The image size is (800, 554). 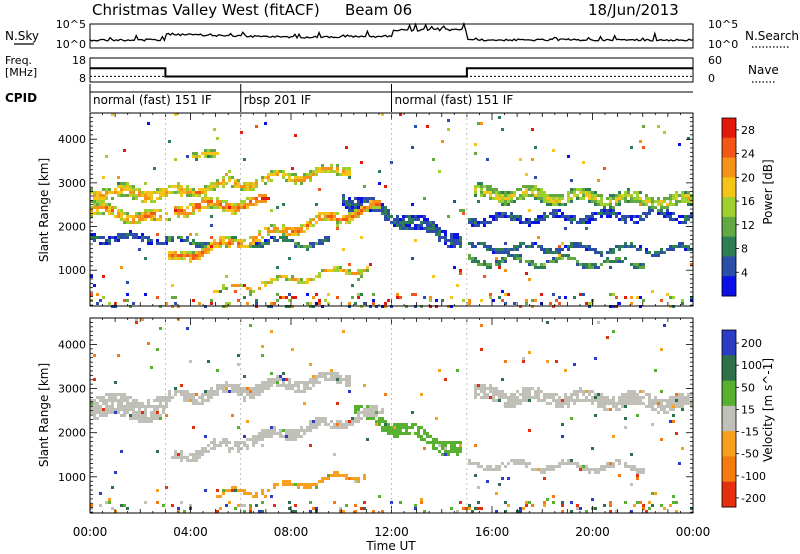 I want to click on velocity-colorbar: 200 100 50 15 -15 -50 -100 -200, so click(x=743, y=418).